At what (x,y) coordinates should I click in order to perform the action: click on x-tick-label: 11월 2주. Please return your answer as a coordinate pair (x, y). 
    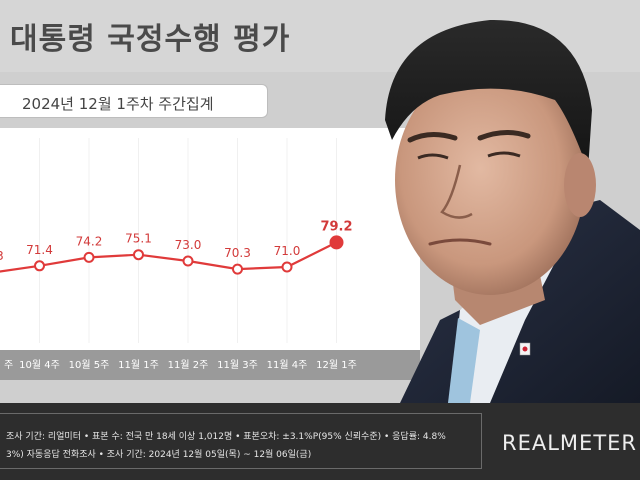
    Looking at the image, I should click on (188, 365).